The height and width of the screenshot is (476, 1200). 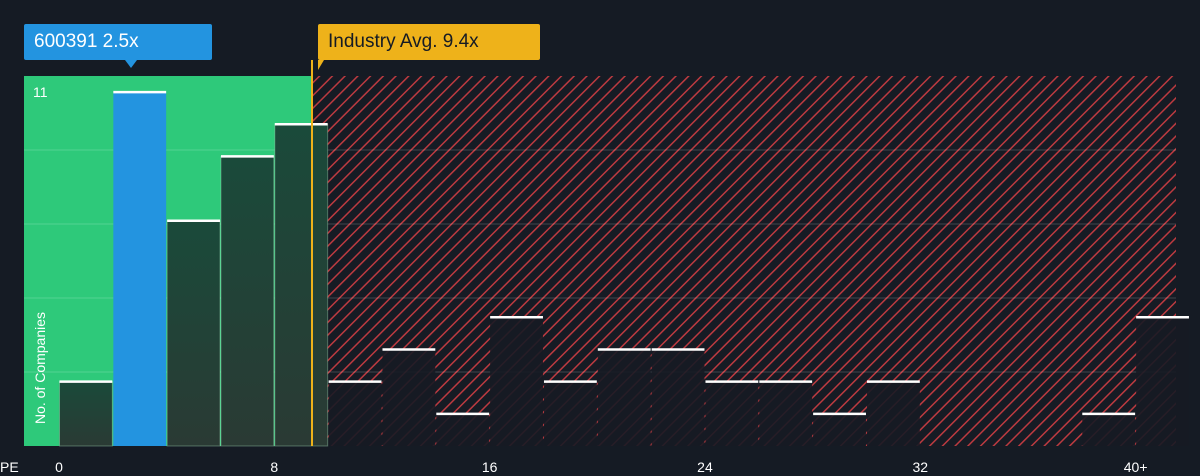 I want to click on industry-average-callout: Industry Avg. 9.4x, so click(x=429, y=42).